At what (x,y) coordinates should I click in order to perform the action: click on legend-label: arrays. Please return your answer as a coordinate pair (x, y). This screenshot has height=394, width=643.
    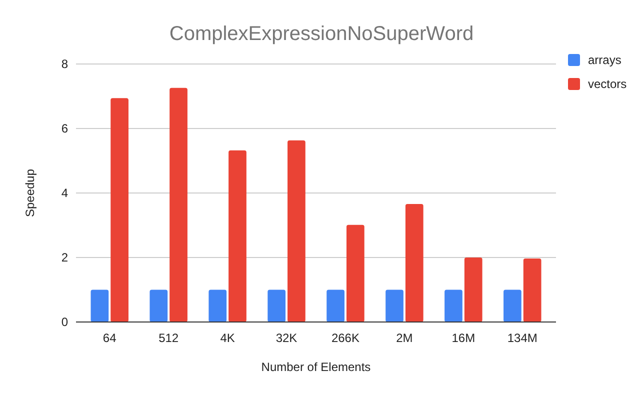
    Looking at the image, I should click on (605, 60).